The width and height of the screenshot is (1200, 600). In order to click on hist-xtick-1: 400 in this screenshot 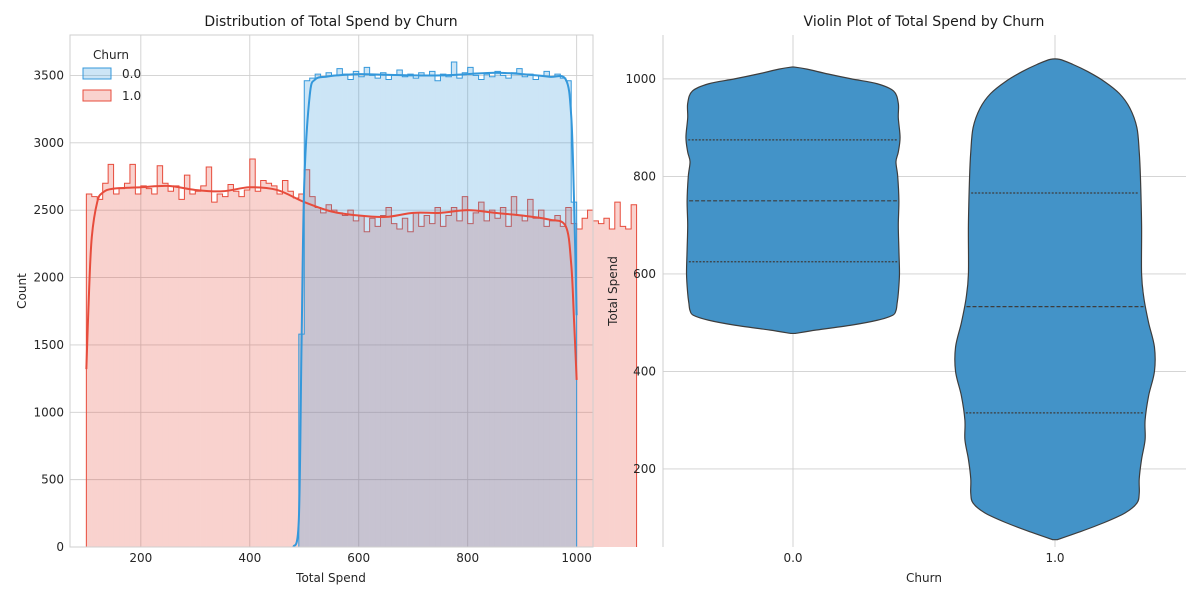, I will do `click(249, 558)`.